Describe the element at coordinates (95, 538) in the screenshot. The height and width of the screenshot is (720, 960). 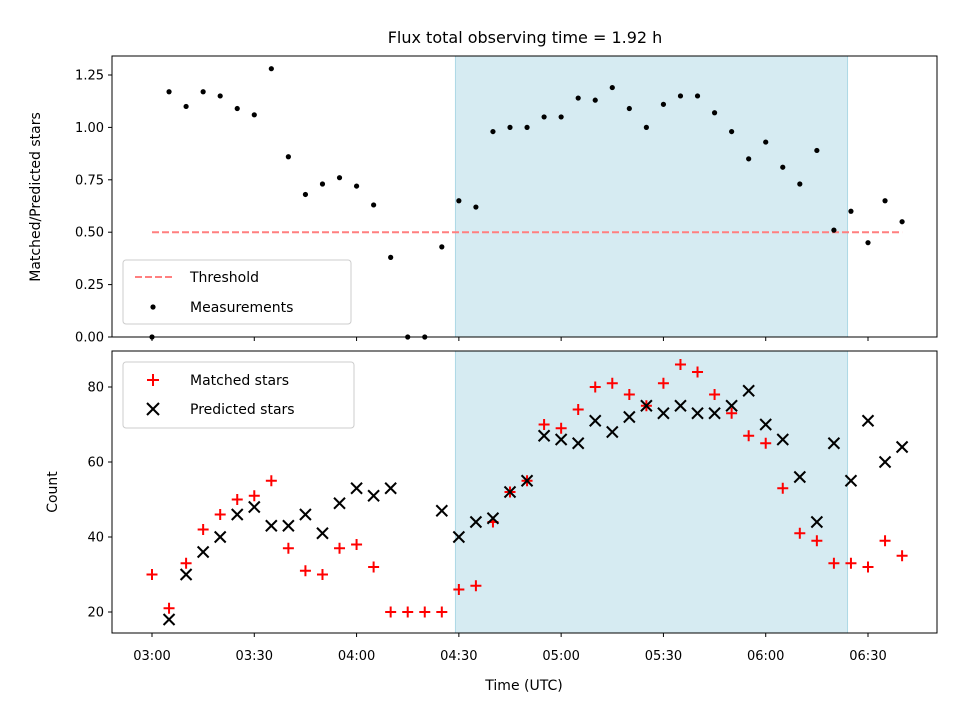
I see `bottom-y-tick-label: 40` at that location.